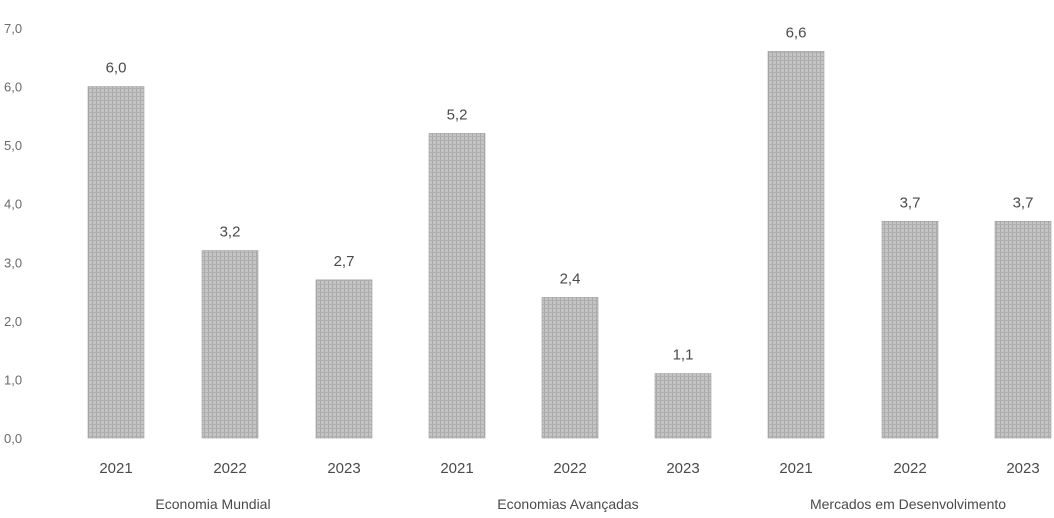  I want to click on y-tick-label: 5,0, so click(13, 145).